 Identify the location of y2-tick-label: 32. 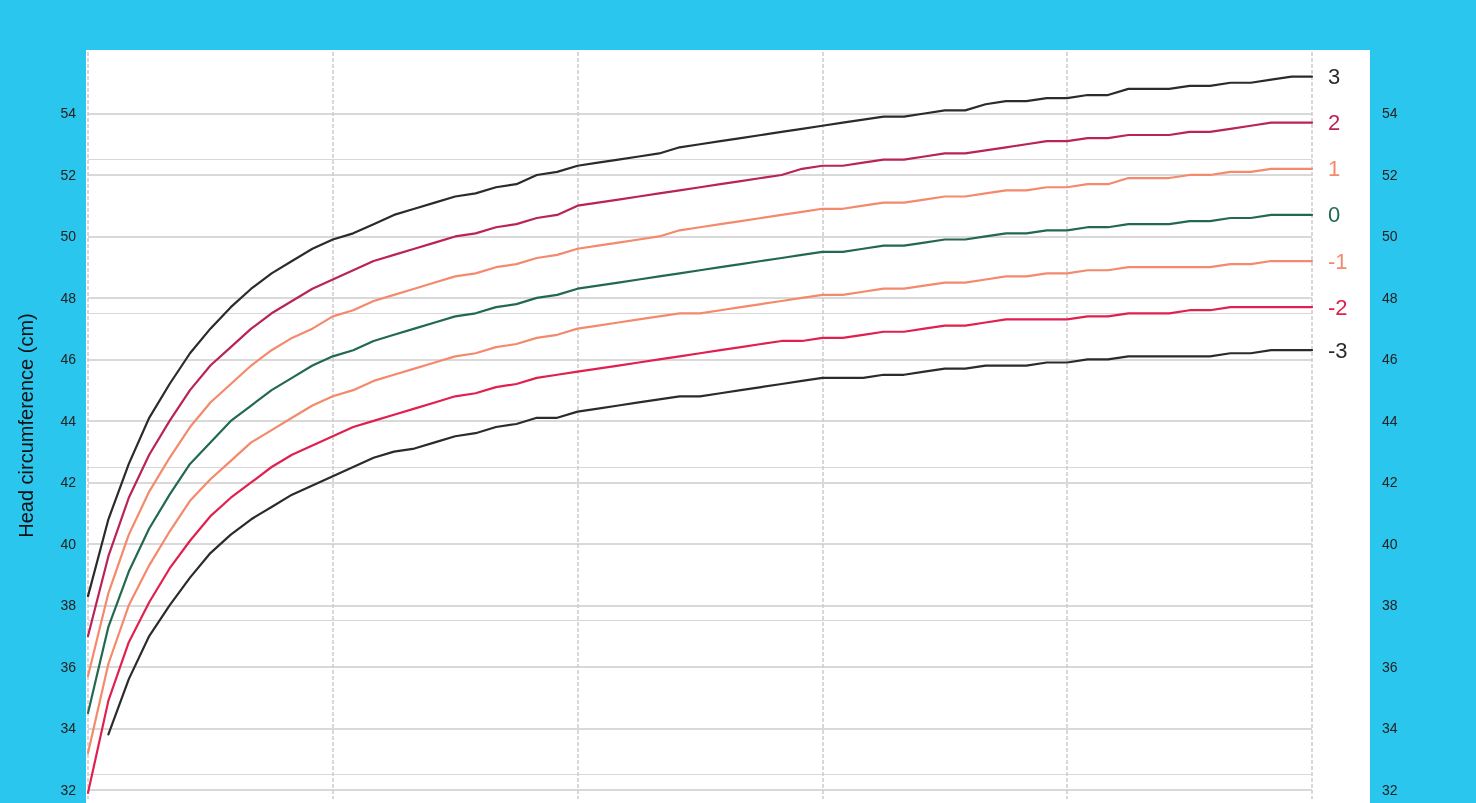
(1390, 789).